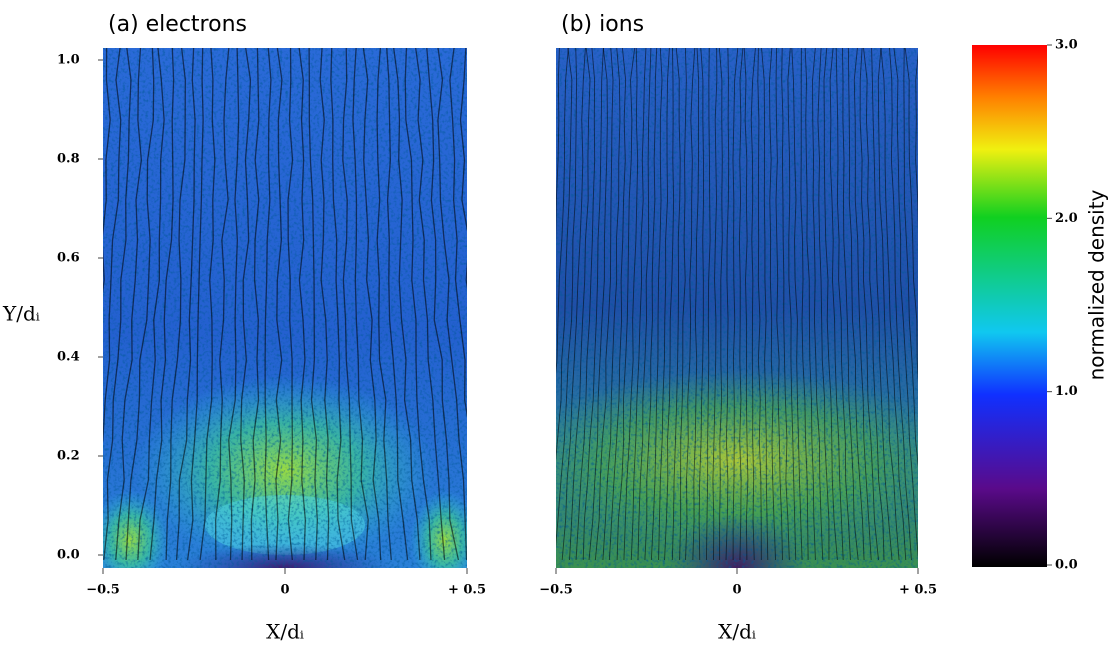 Image resolution: width=1110 pixels, height=645 pixels. I want to click on colorbar-label: normalized density, so click(1097, 284).